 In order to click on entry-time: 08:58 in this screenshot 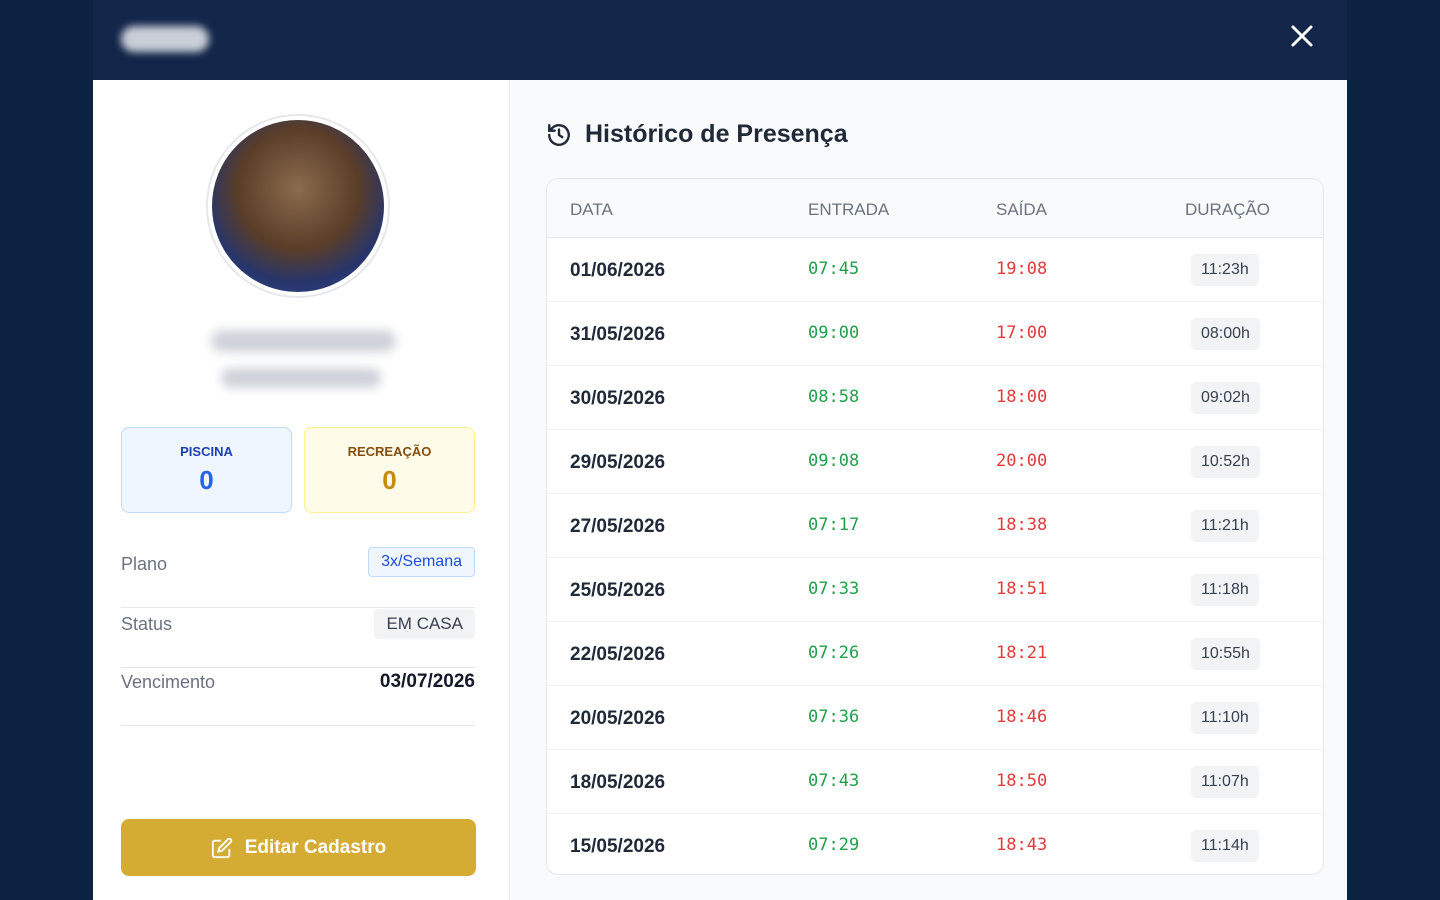, I will do `click(834, 397)`.